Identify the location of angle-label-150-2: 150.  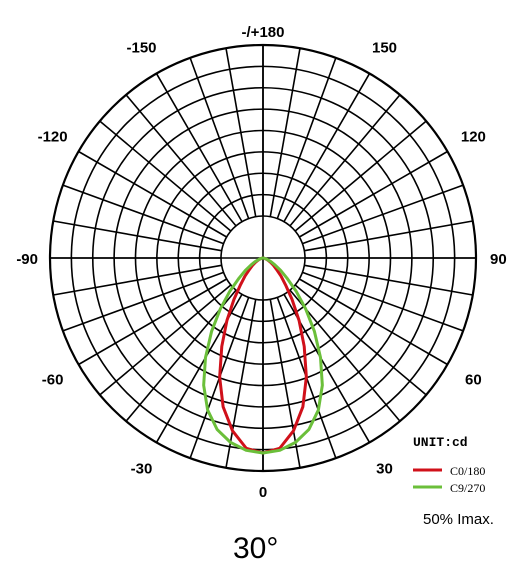
(384, 48).